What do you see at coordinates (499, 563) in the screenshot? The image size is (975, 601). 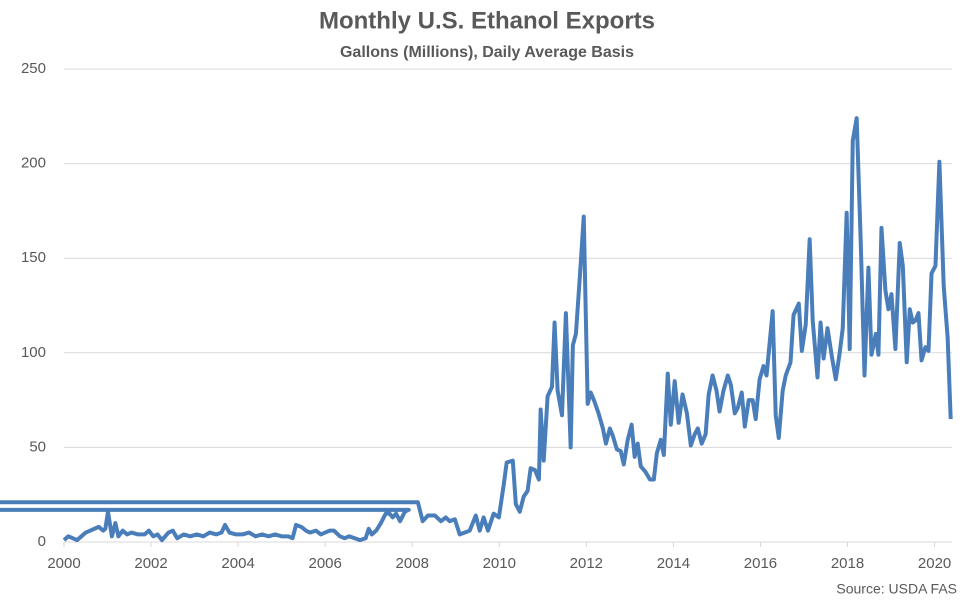 I see `x-tick-label: 2010` at bounding box center [499, 563].